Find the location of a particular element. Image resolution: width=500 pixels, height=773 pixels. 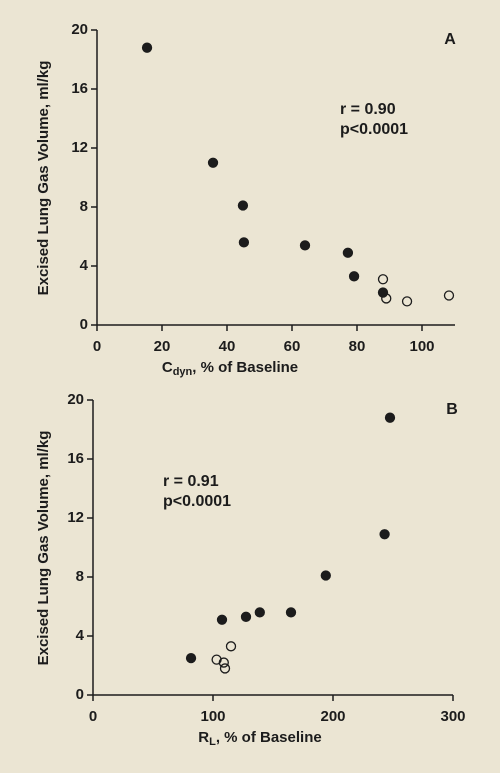

x-tick-label: 20 is located at coordinates (162, 346).